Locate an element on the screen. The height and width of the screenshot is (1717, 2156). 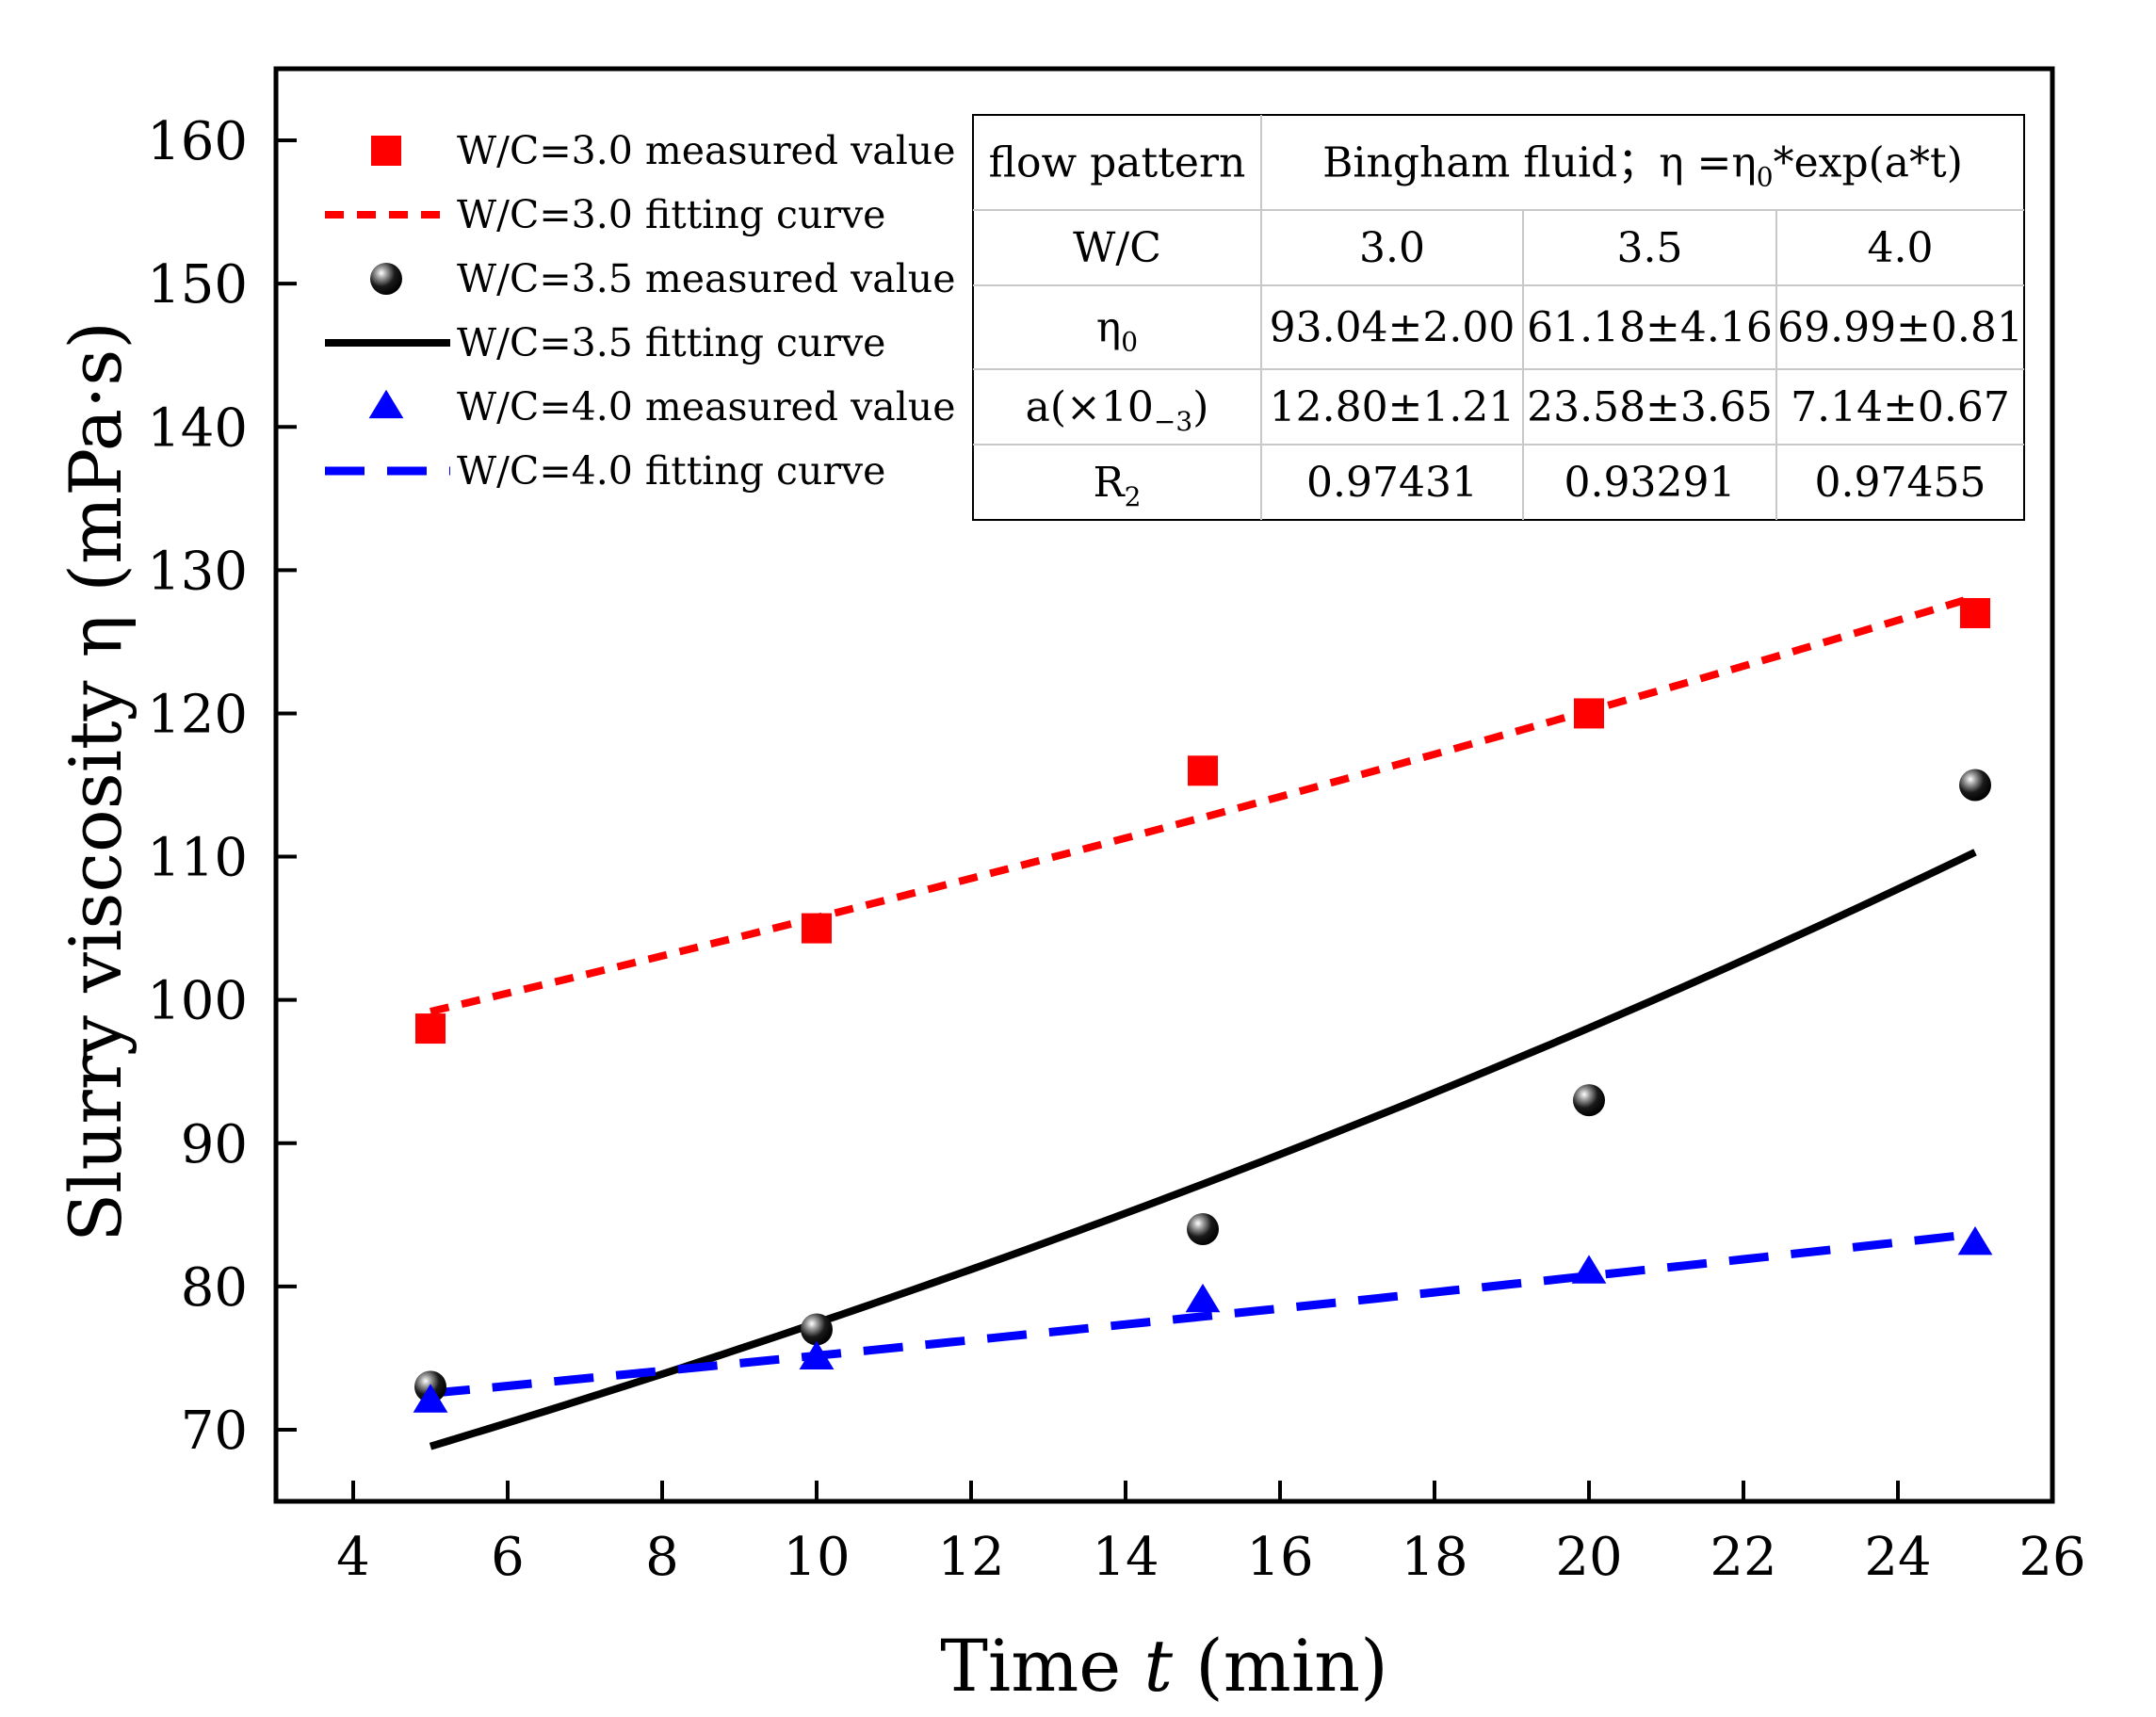
x-tick-label: 18 is located at coordinates (1434, 1557).